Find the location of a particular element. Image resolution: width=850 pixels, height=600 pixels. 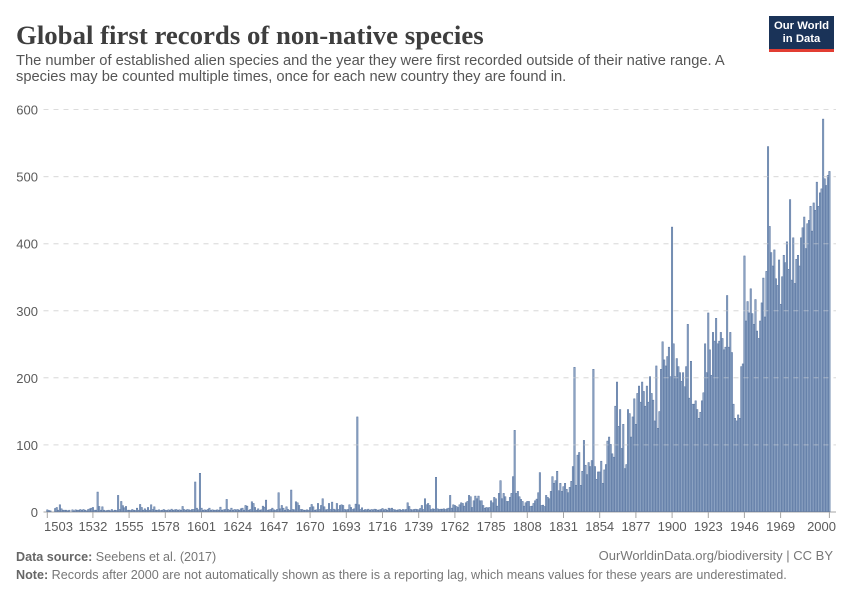

svg-text: 1969 is located at coordinates (780, 526).